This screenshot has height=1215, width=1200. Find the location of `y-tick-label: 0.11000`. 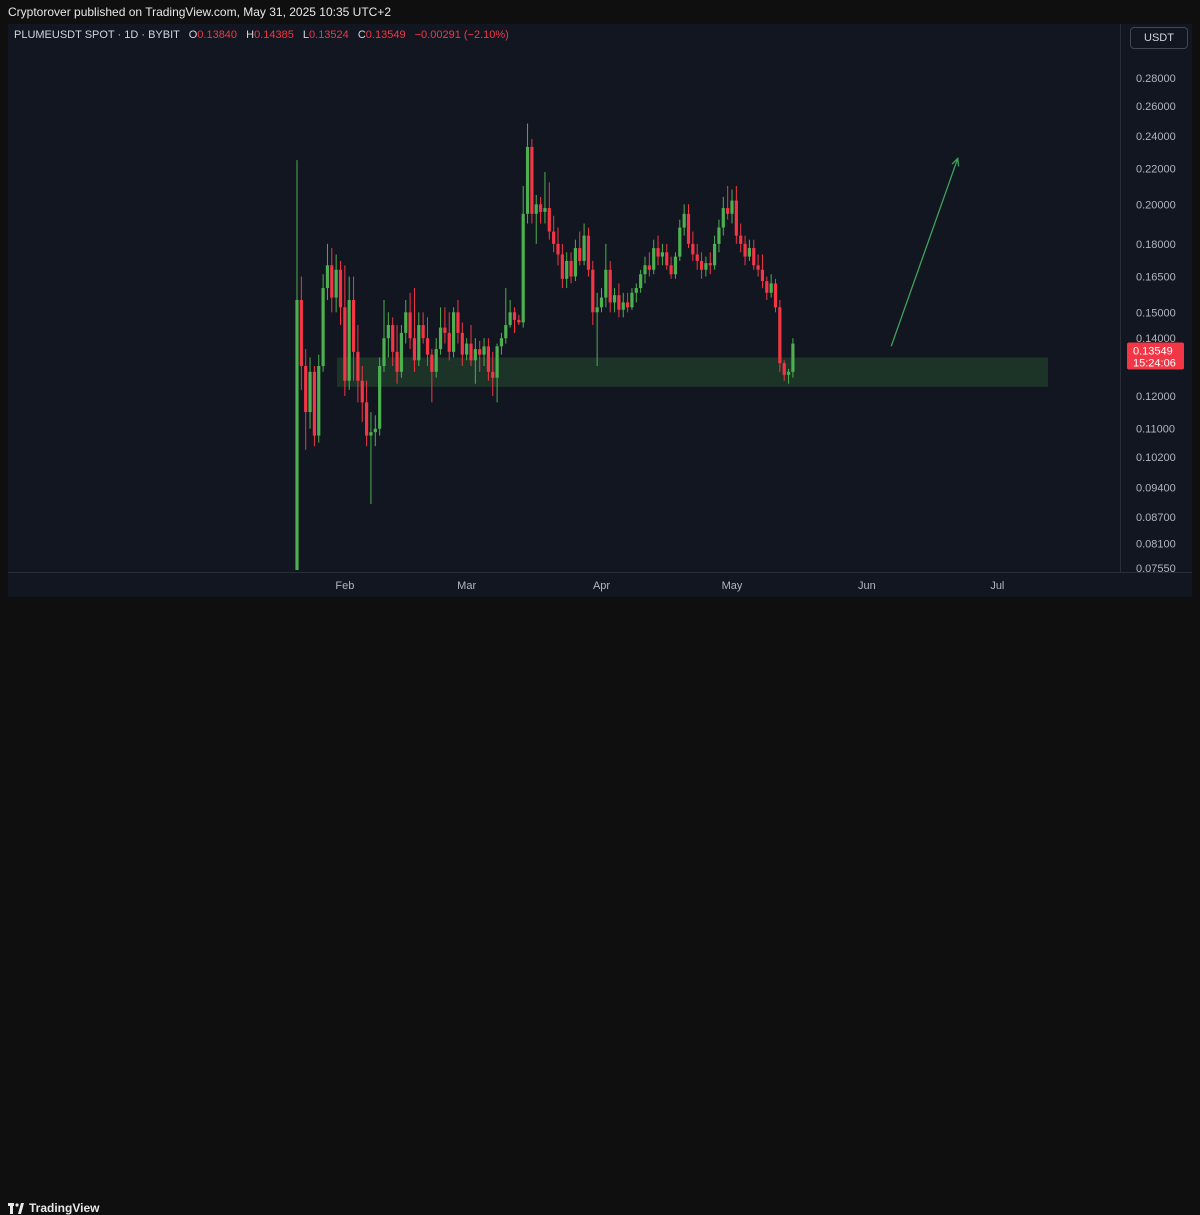

y-tick-label: 0.11000 is located at coordinates (1155, 430).